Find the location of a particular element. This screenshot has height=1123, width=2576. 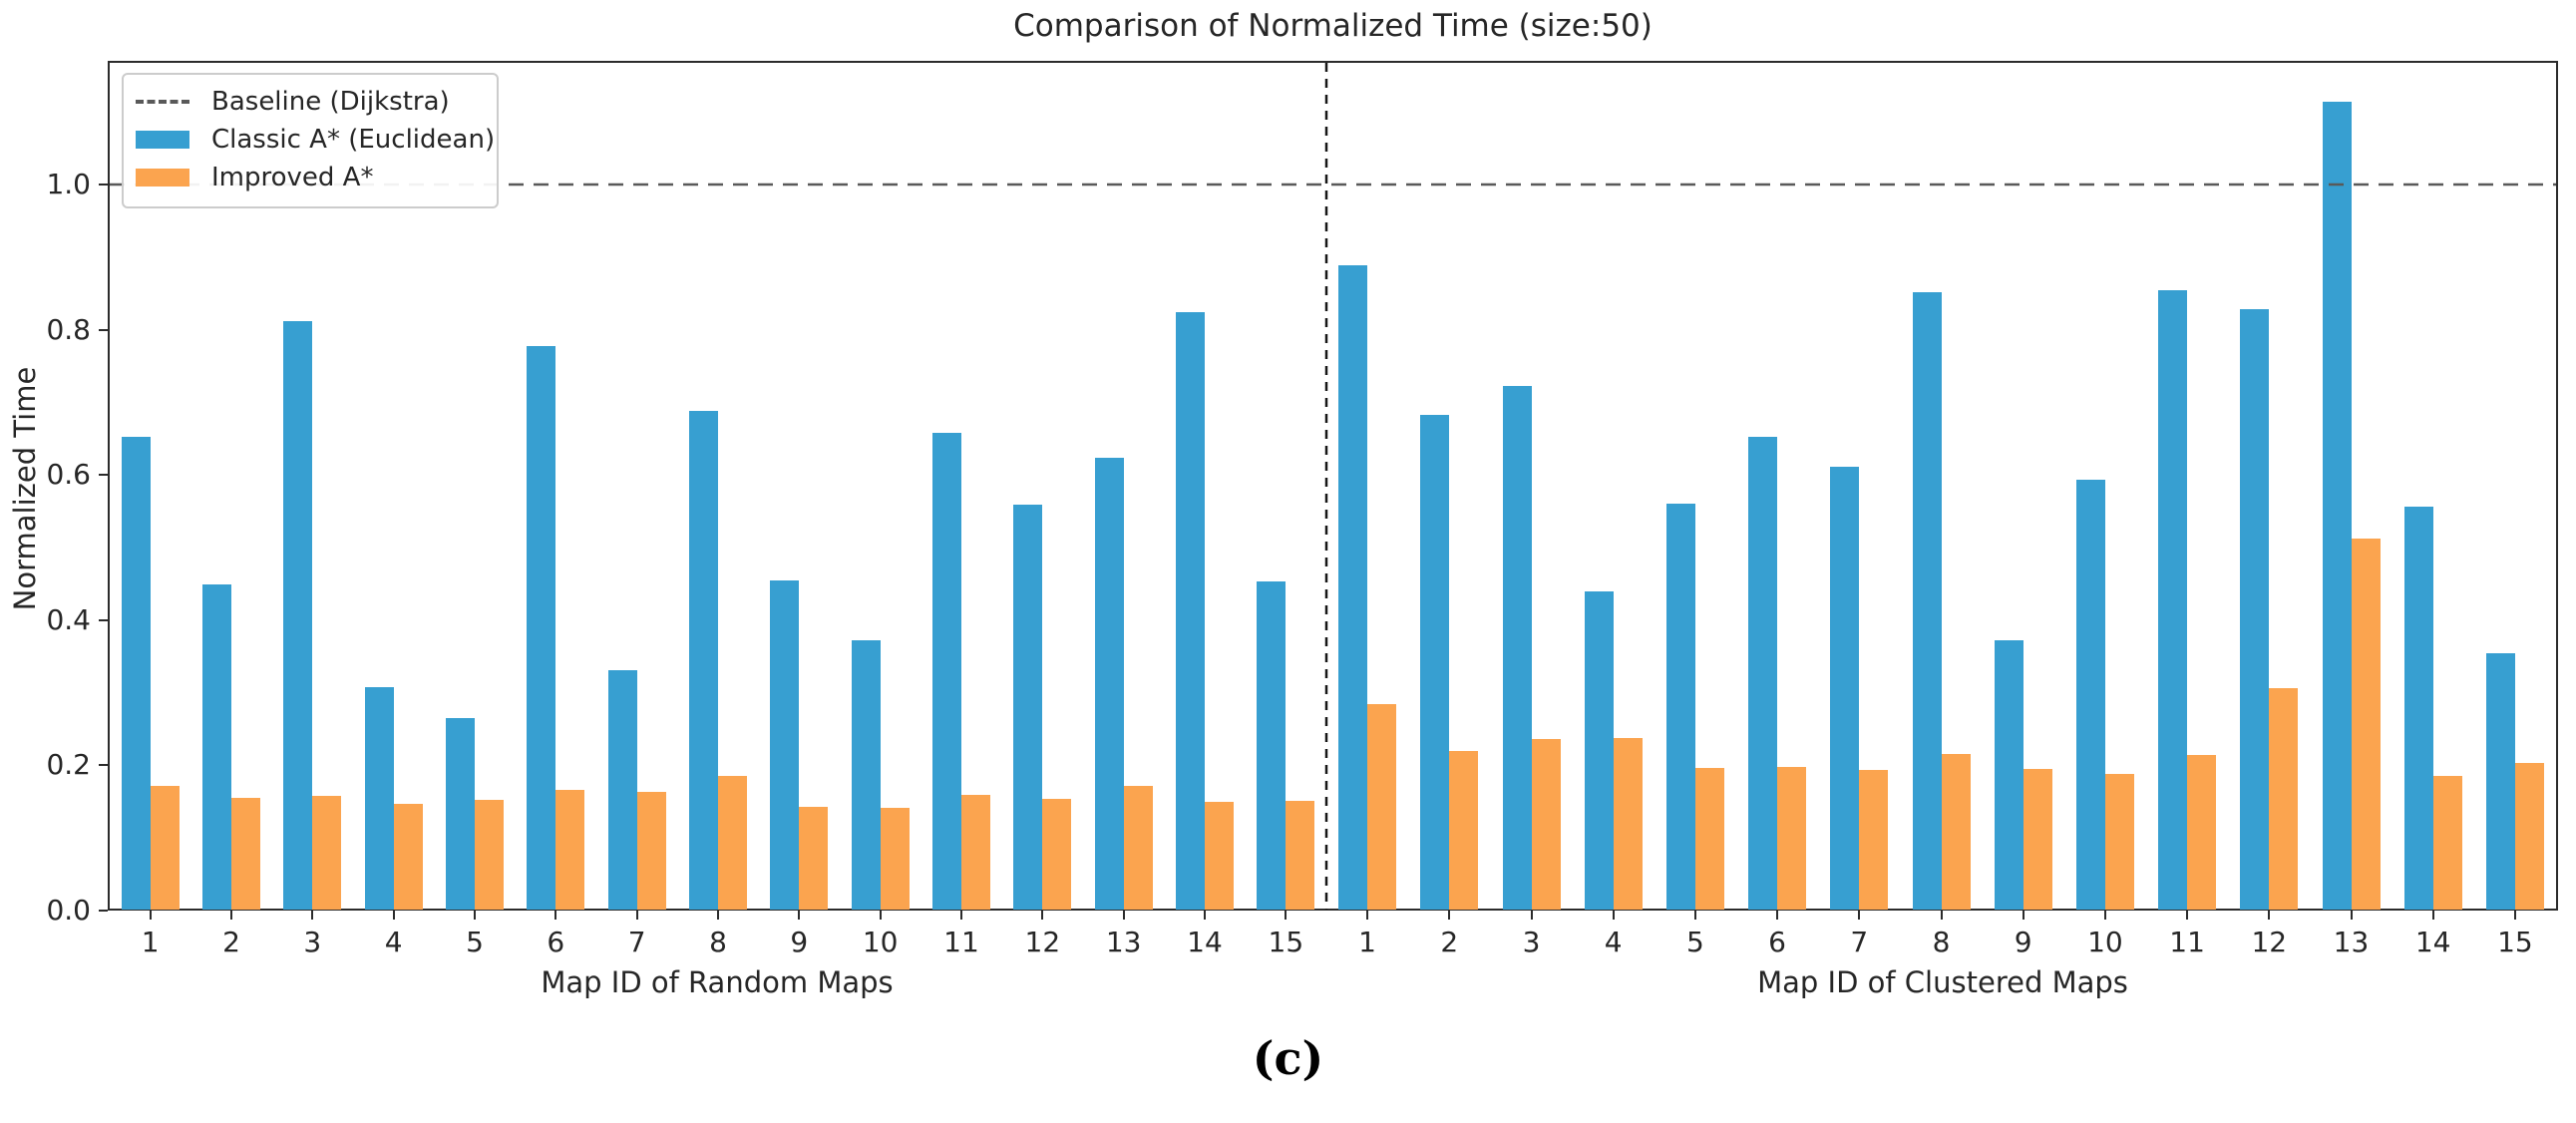

y-tick-label: 0.2 is located at coordinates (68, 765).